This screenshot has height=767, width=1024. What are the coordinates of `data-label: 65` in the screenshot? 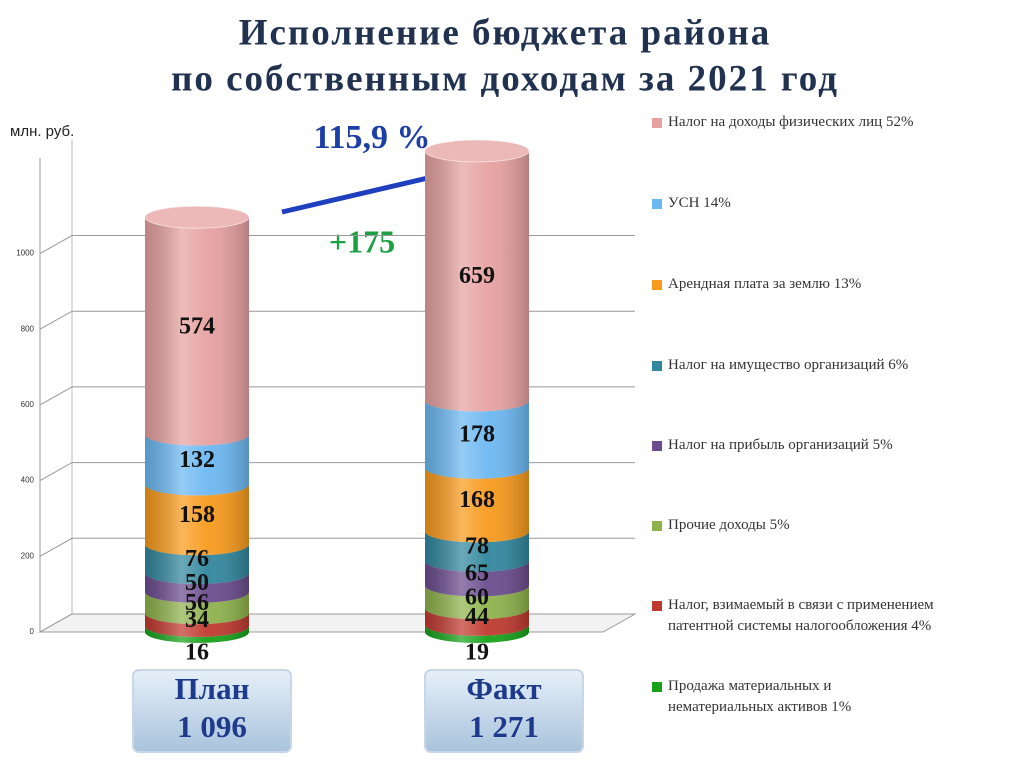 It's located at (477, 574).